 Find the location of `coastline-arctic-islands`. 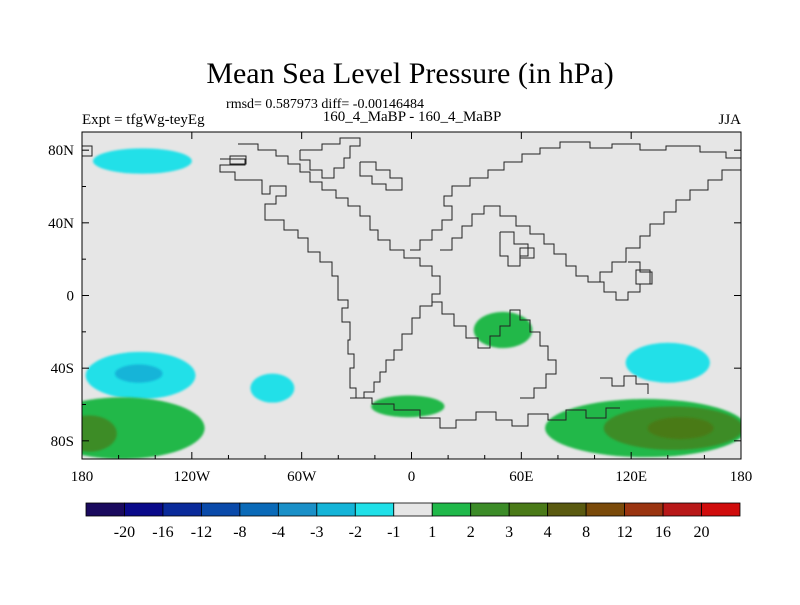

coastline-arctic-islands is located at coordinates (381, 176).